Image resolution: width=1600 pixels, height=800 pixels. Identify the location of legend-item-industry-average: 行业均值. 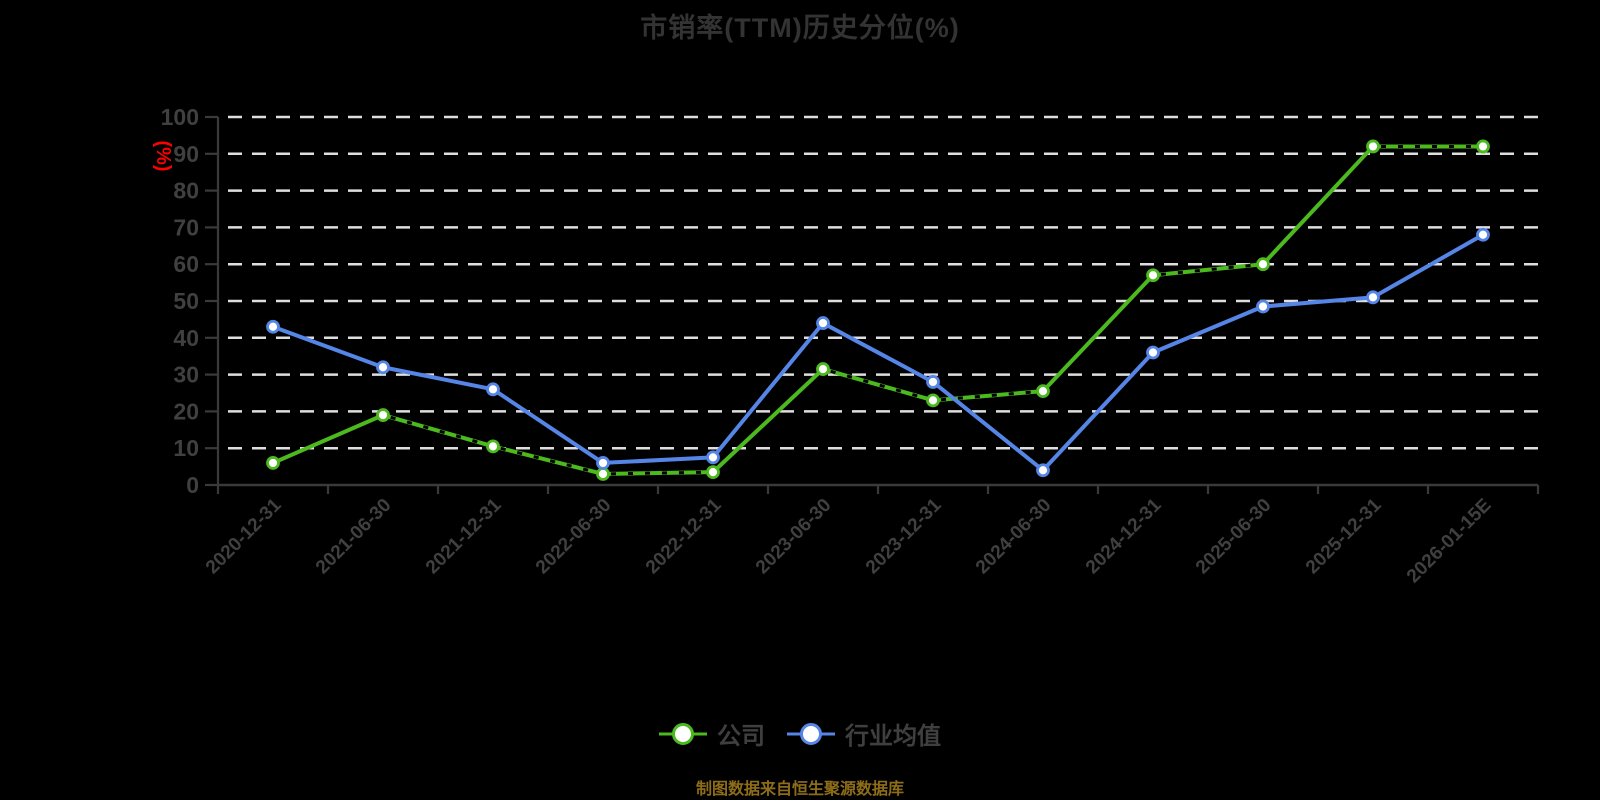
(864, 733).